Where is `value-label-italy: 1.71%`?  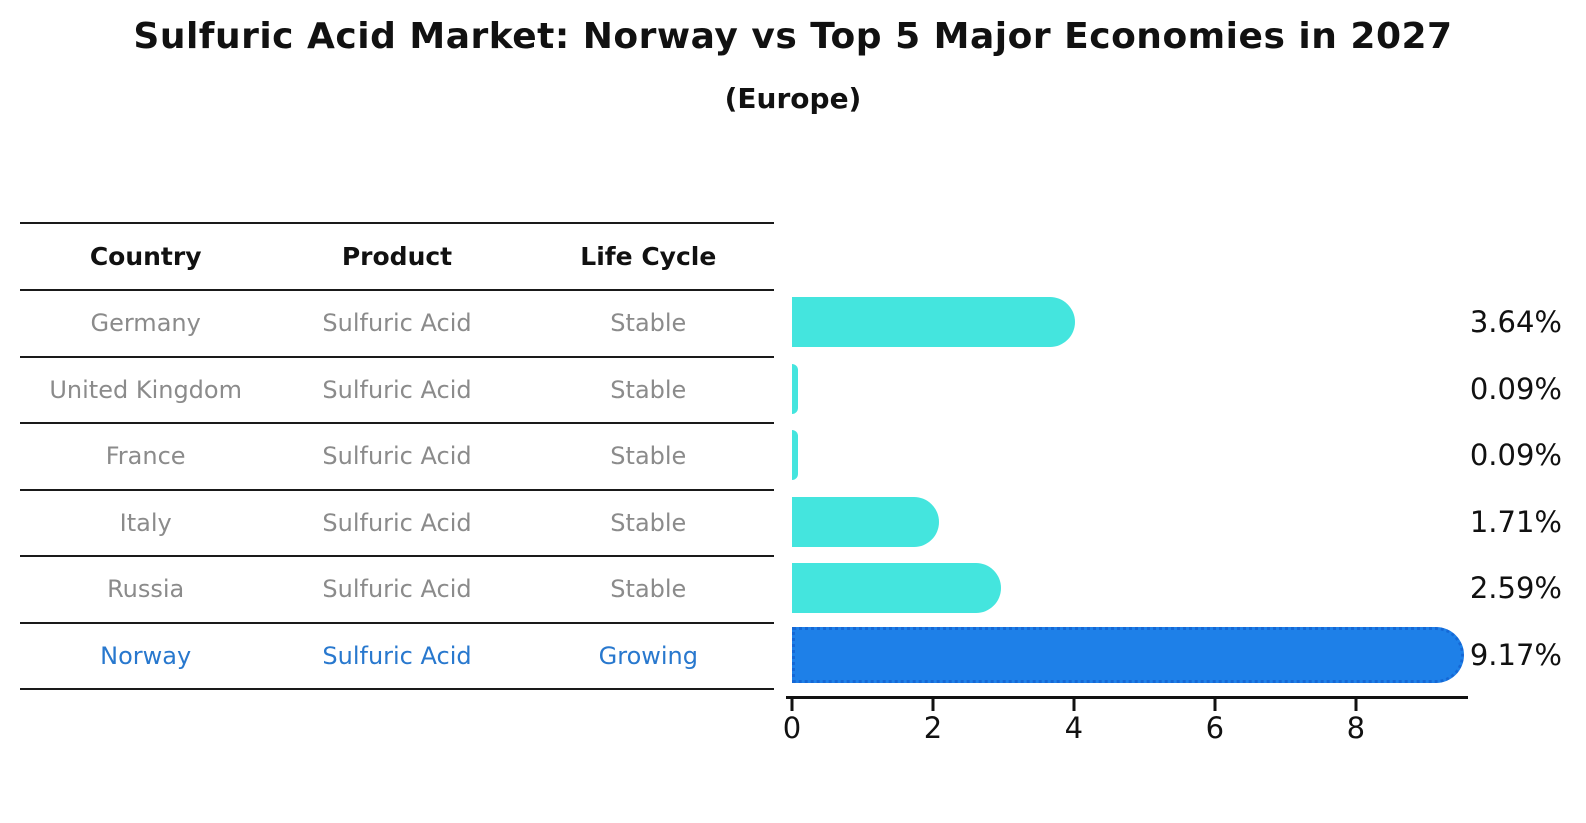 value-label-italy: 1.71% is located at coordinates (1515, 521).